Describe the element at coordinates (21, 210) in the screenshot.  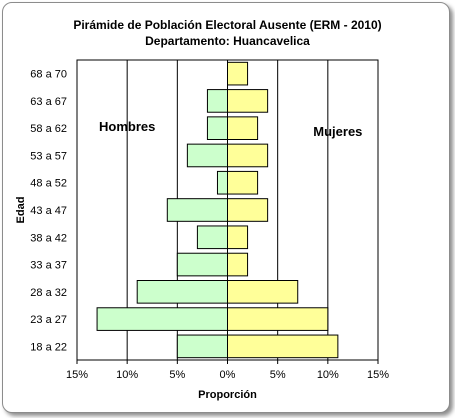
I see `y-axis-title: Edad` at that location.